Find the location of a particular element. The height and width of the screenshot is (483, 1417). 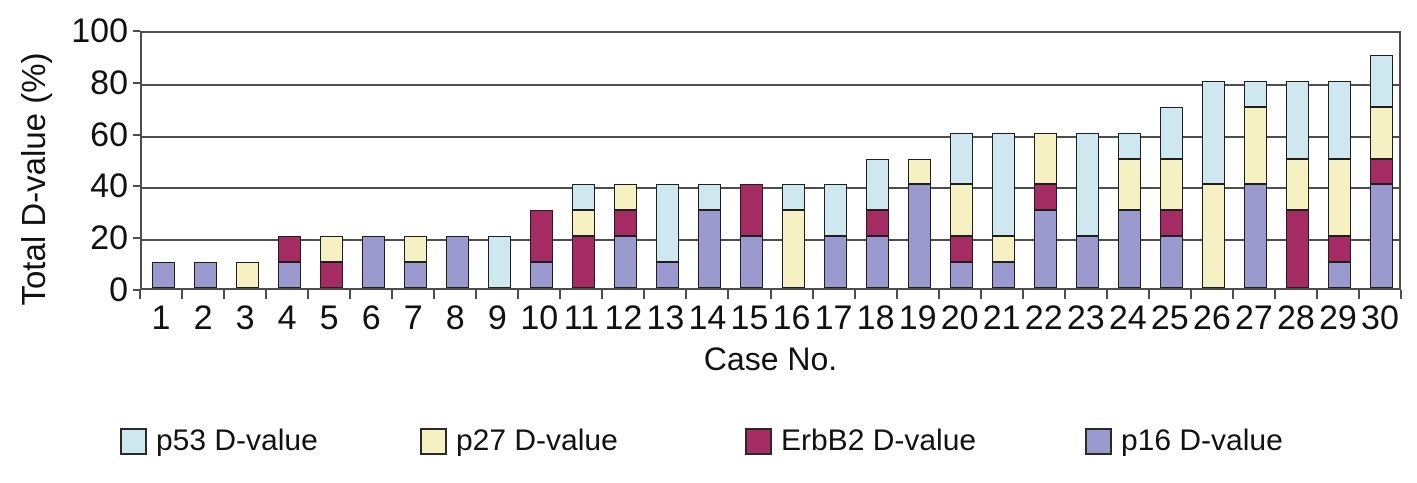

legend-item: ErbB2 D-value is located at coordinates (860, 441).